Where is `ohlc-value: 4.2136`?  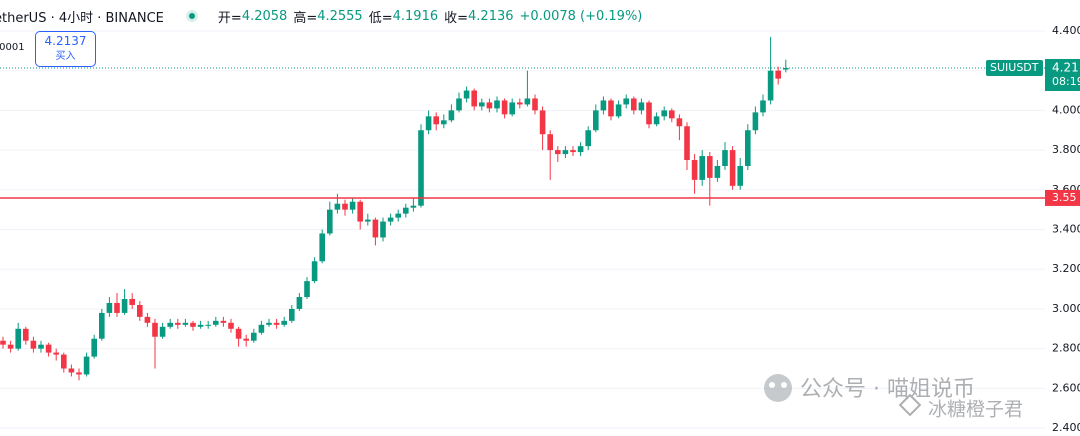
ohlc-value: 4.2136 is located at coordinates (491, 16).